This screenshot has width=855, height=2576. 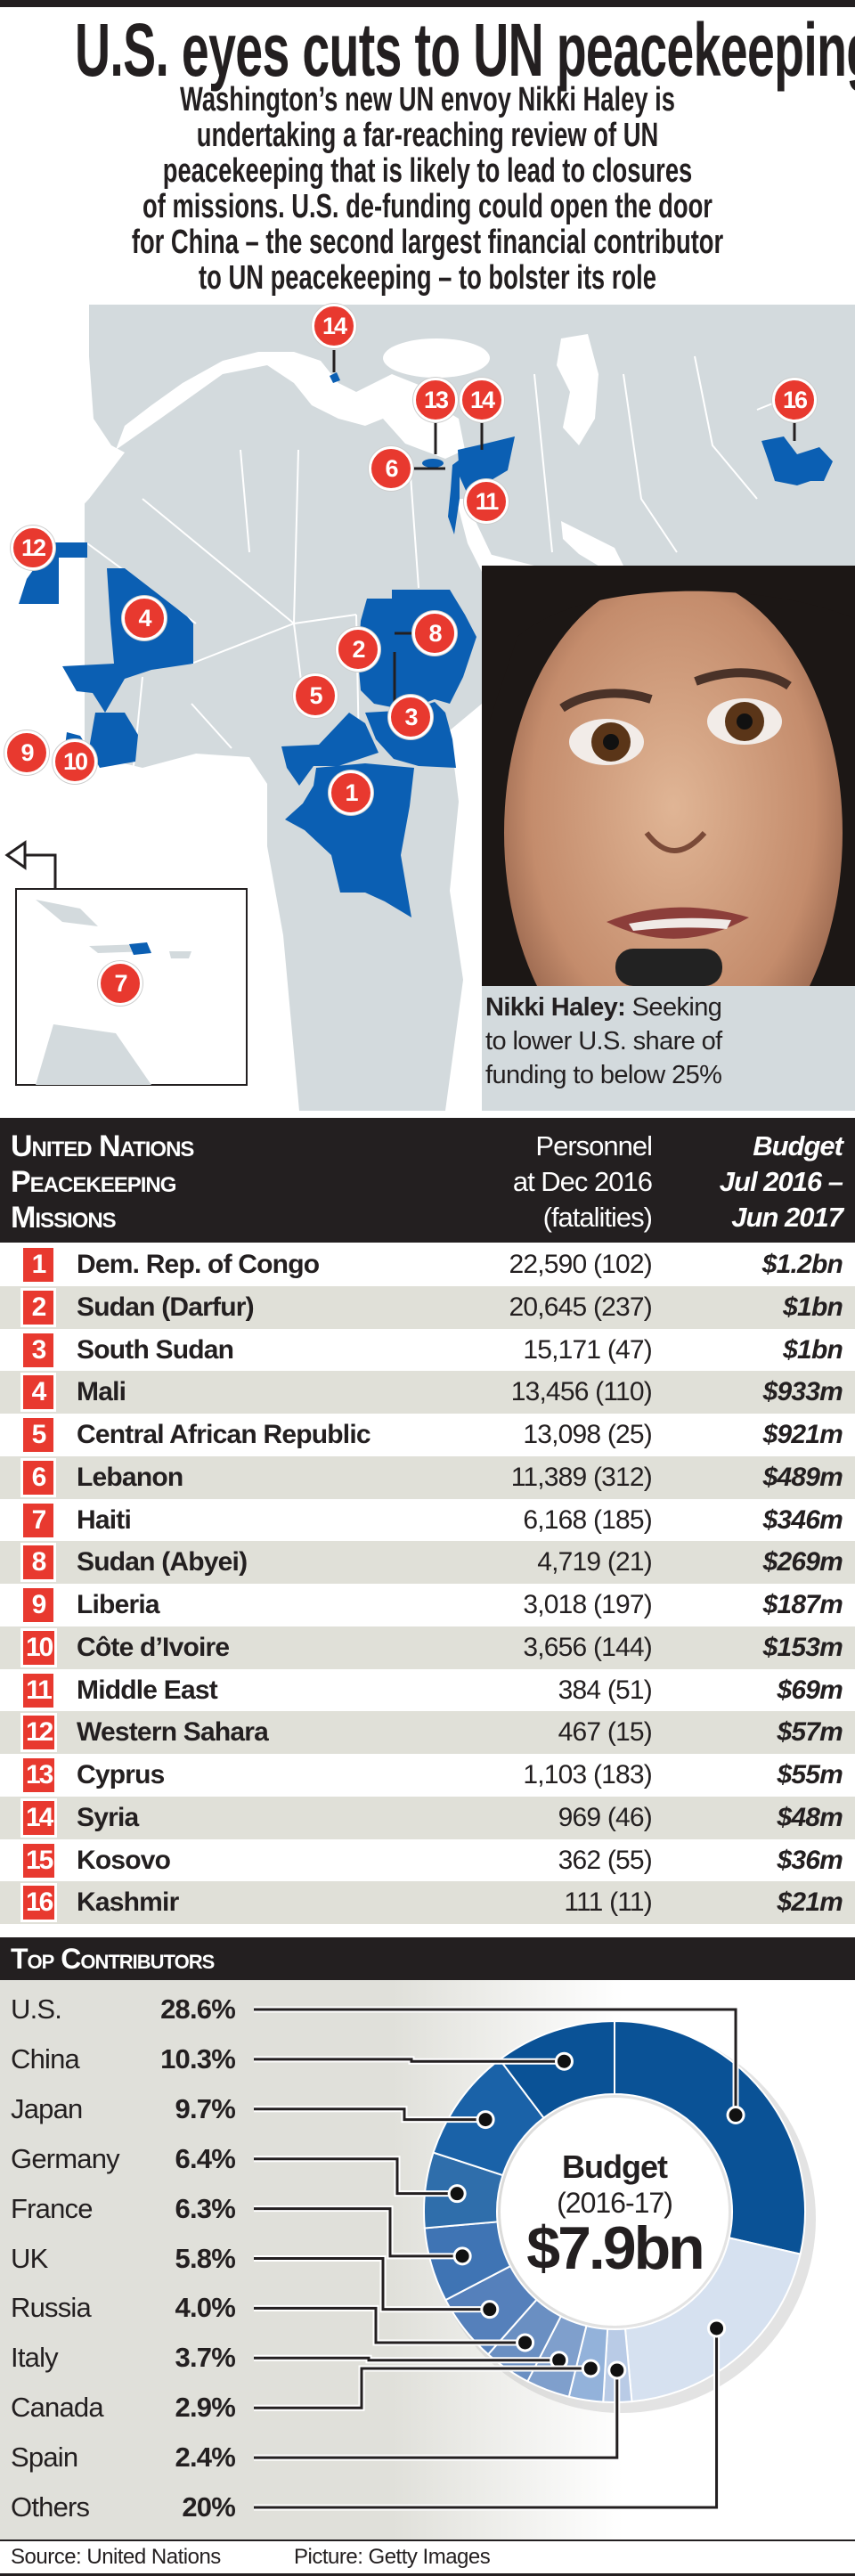 I want to click on western-sahara-area, so click(x=53, y=573).